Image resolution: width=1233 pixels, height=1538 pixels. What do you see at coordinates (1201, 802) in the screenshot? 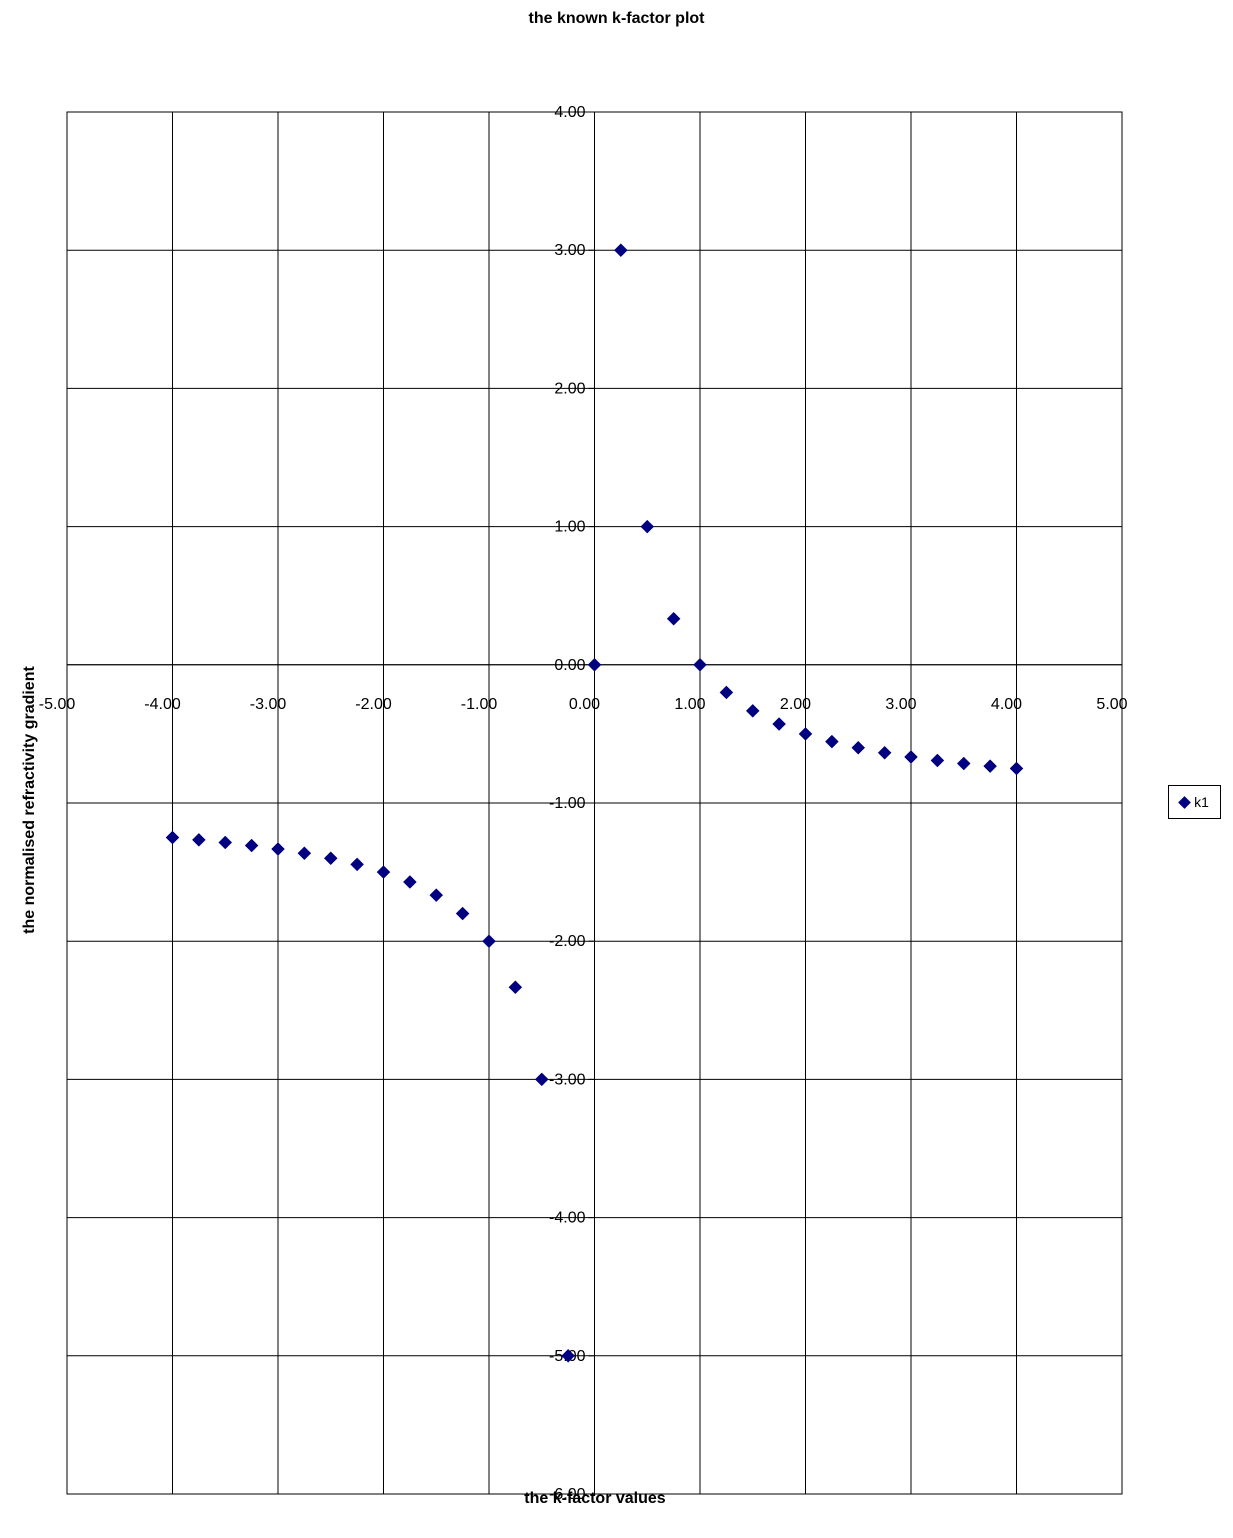
I see `legend-label: k1` at bounding box center [1201, 802].